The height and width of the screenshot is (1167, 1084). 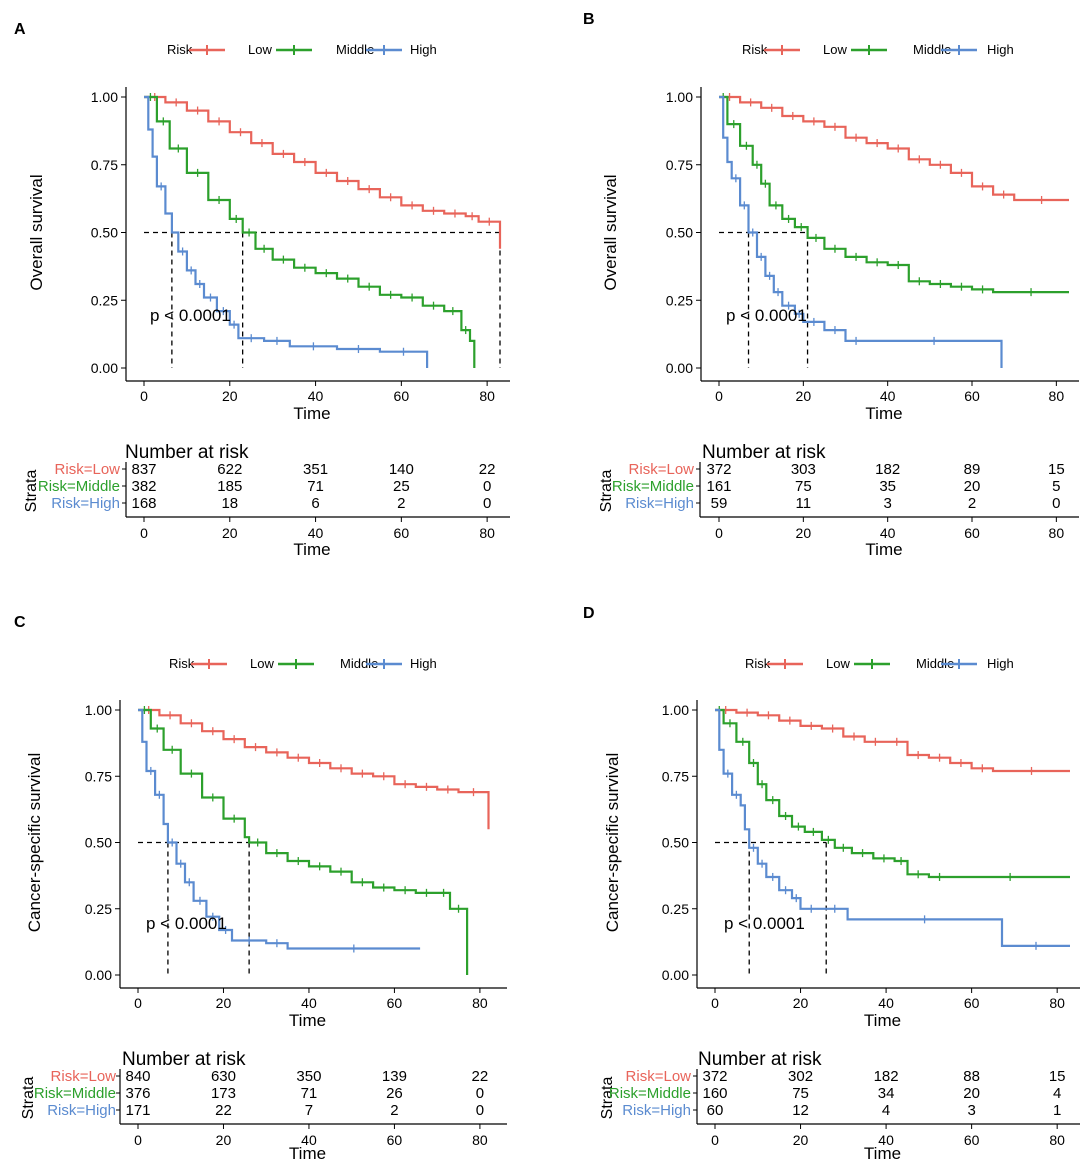 What do you see at coordinates (803, 486) in the screenshot?
I see `risk-count: 75` at bounding box center [803, 486].